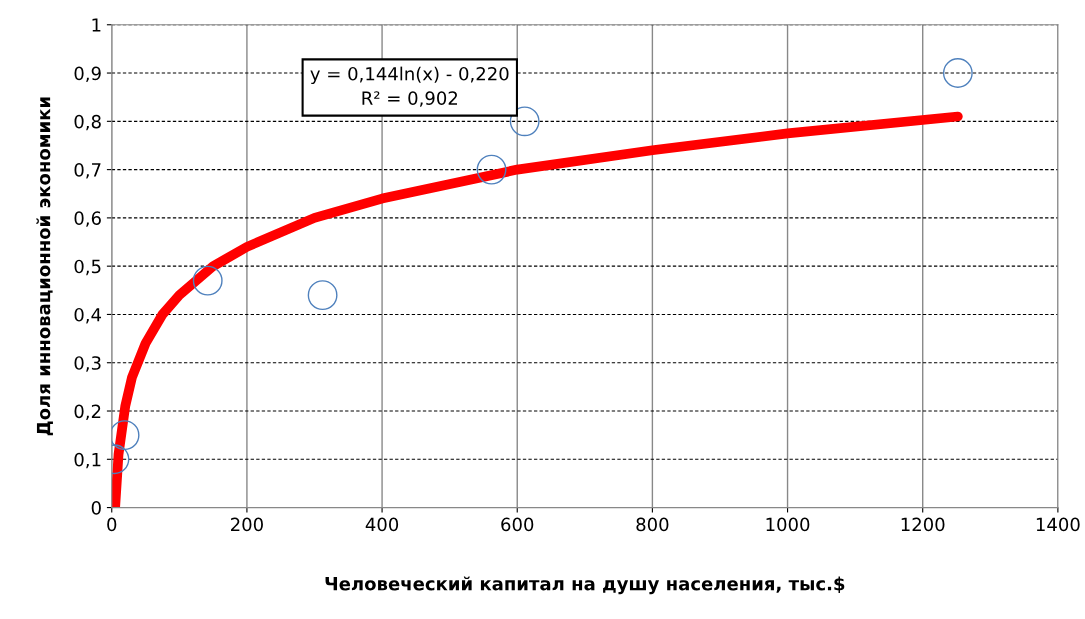  What do you see at coordinates (87, 219) in the screenshot?
I see `y-tick-label: 0,6` at bounding box center [87, 219].